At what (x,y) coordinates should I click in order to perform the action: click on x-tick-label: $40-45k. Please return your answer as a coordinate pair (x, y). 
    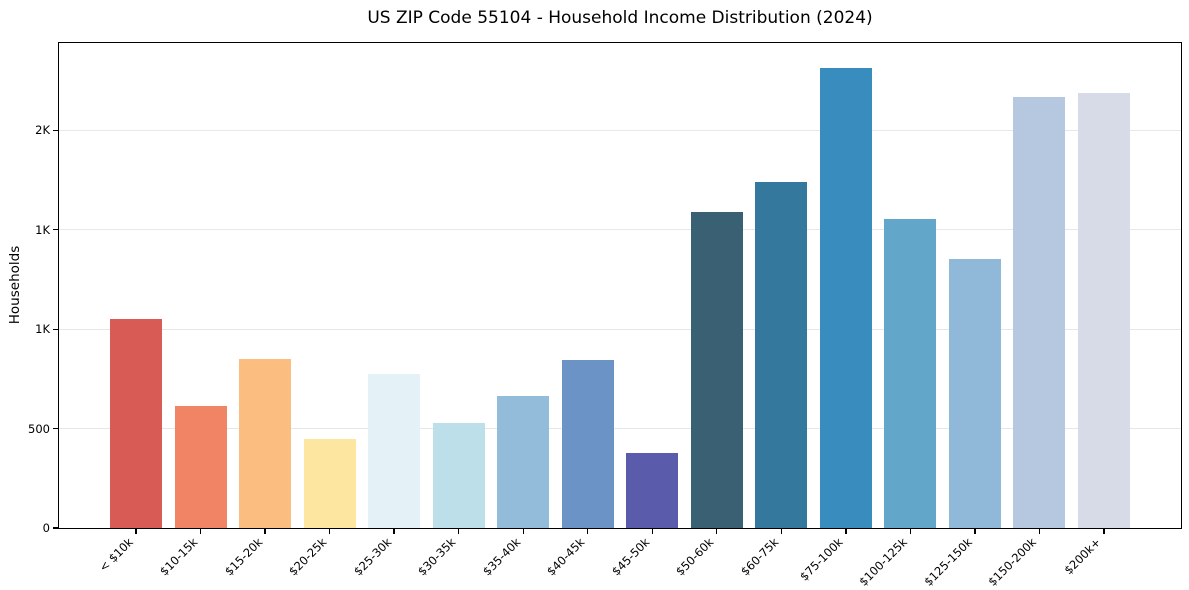
    Looking at the image, I should click on (566, 557).